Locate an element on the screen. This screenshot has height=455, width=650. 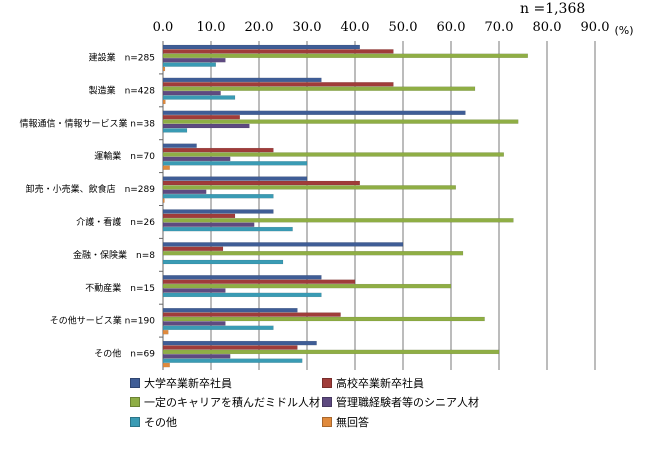
legend-item: 管理職経験者等のシニア人材 is located at coordinates (400, 402).